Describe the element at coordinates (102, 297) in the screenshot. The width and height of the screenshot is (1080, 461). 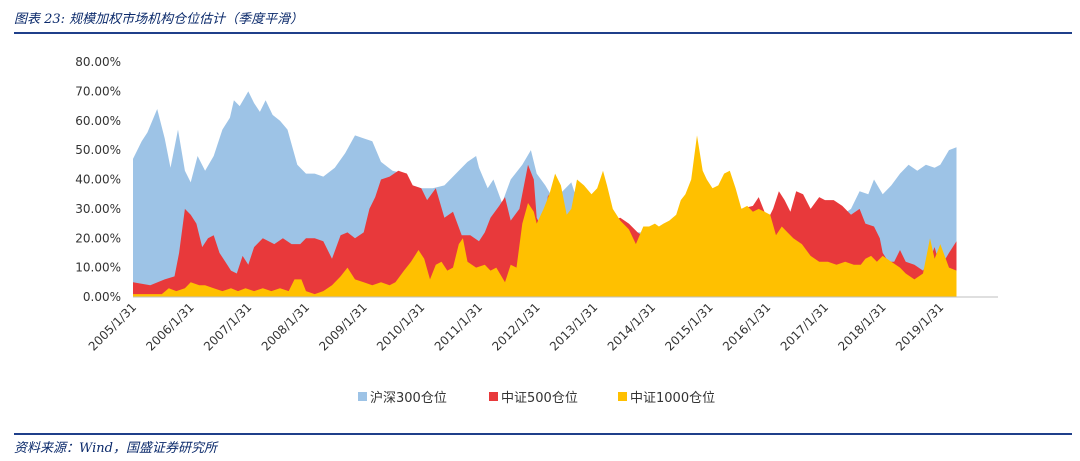
I see `y-tick-label: 0.00%` at that location.